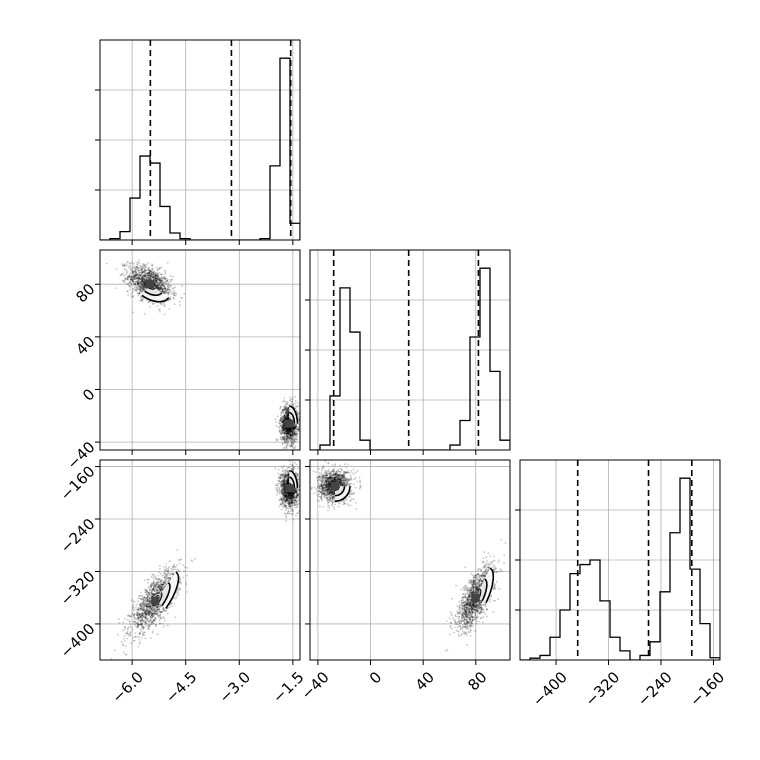 The image size is (760, 760). I want to click on tick-label-y: −240, so click(78, 536).